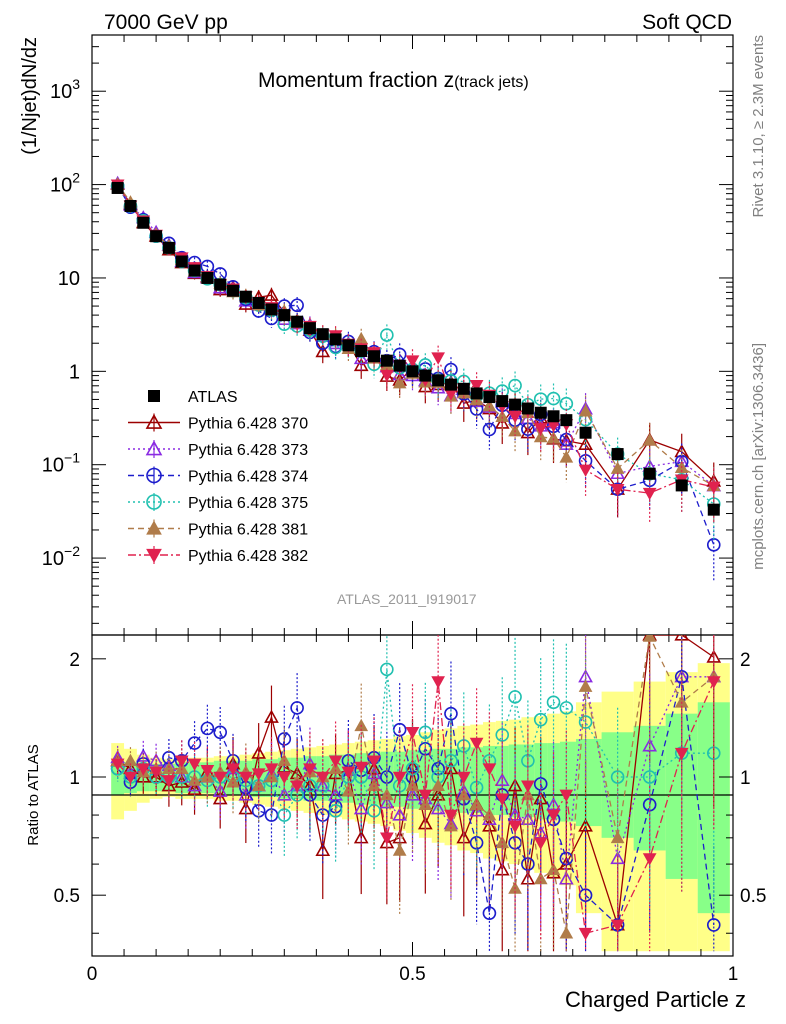 Image resolution: width=786 pixels, height=1024 pixels. I want to click on header-left: 7000 GeV pp, so click(166, 22).